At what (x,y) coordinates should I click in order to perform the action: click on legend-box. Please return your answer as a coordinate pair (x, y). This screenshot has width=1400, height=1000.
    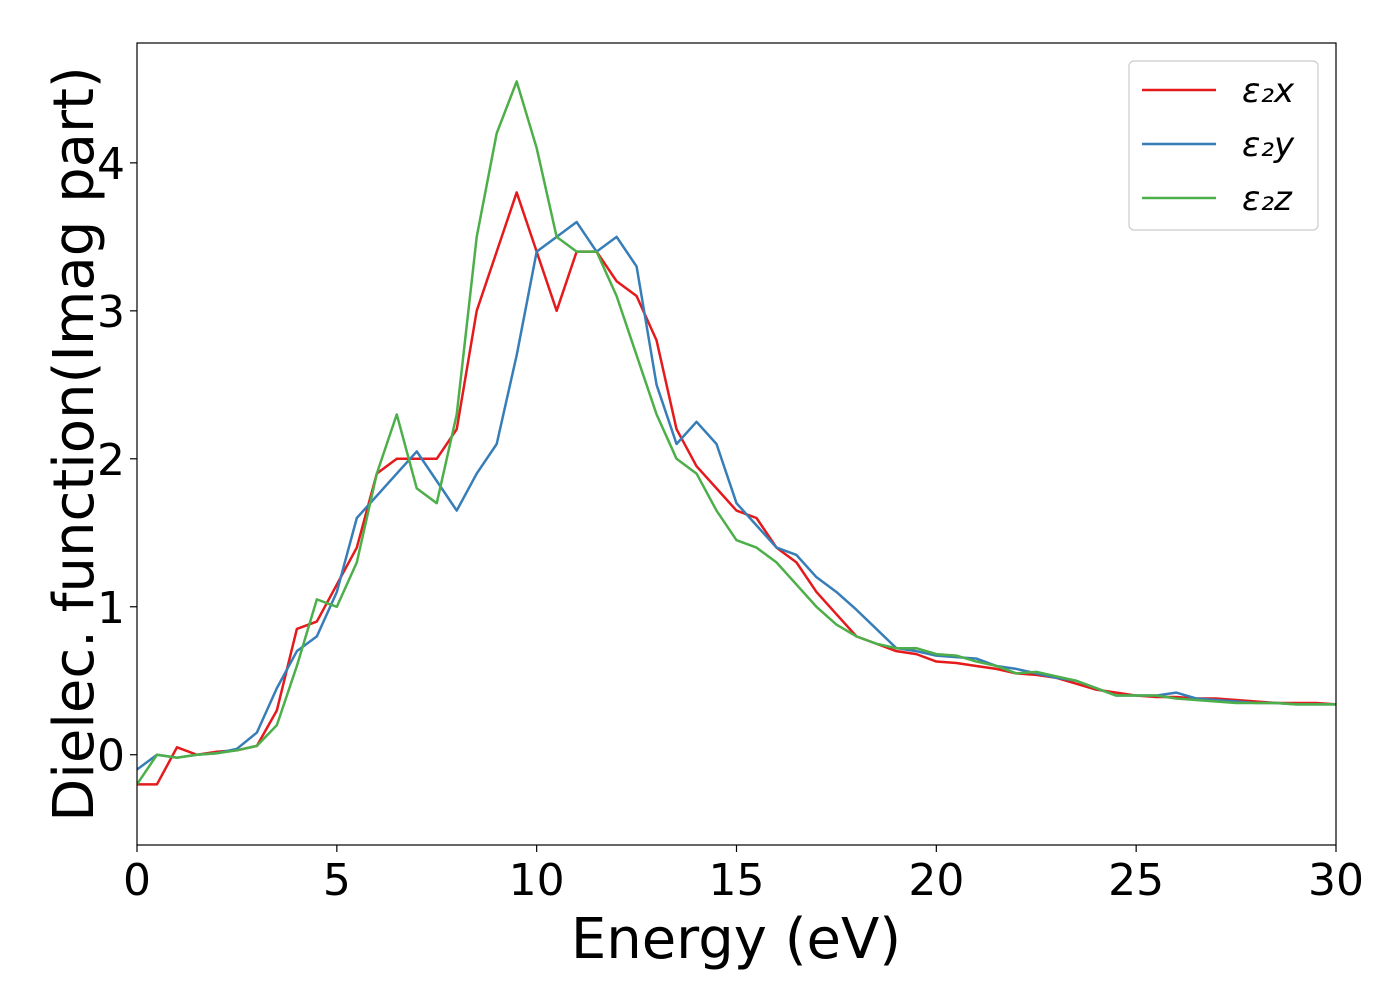
    Looking at the image, I should click on (1223, 145).